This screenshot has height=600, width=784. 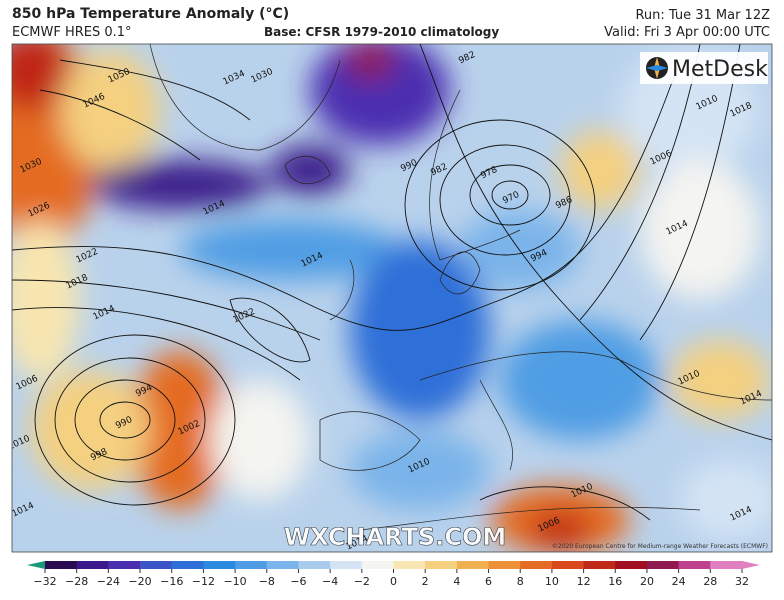 I want to click on colorbar-label: −32, so click(x=44, y=581).